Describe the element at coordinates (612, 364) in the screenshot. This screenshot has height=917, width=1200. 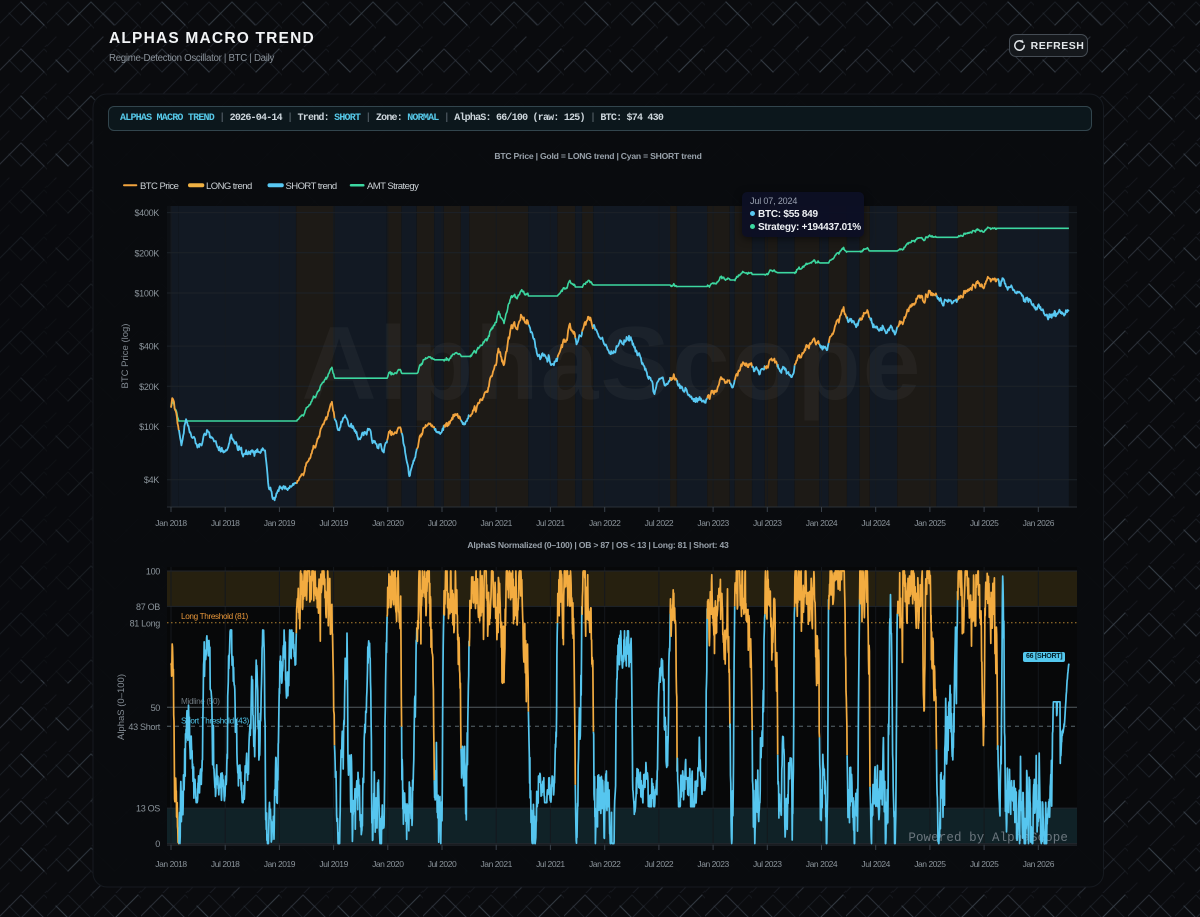
I see `svg-text: AlphaScope` at that location.